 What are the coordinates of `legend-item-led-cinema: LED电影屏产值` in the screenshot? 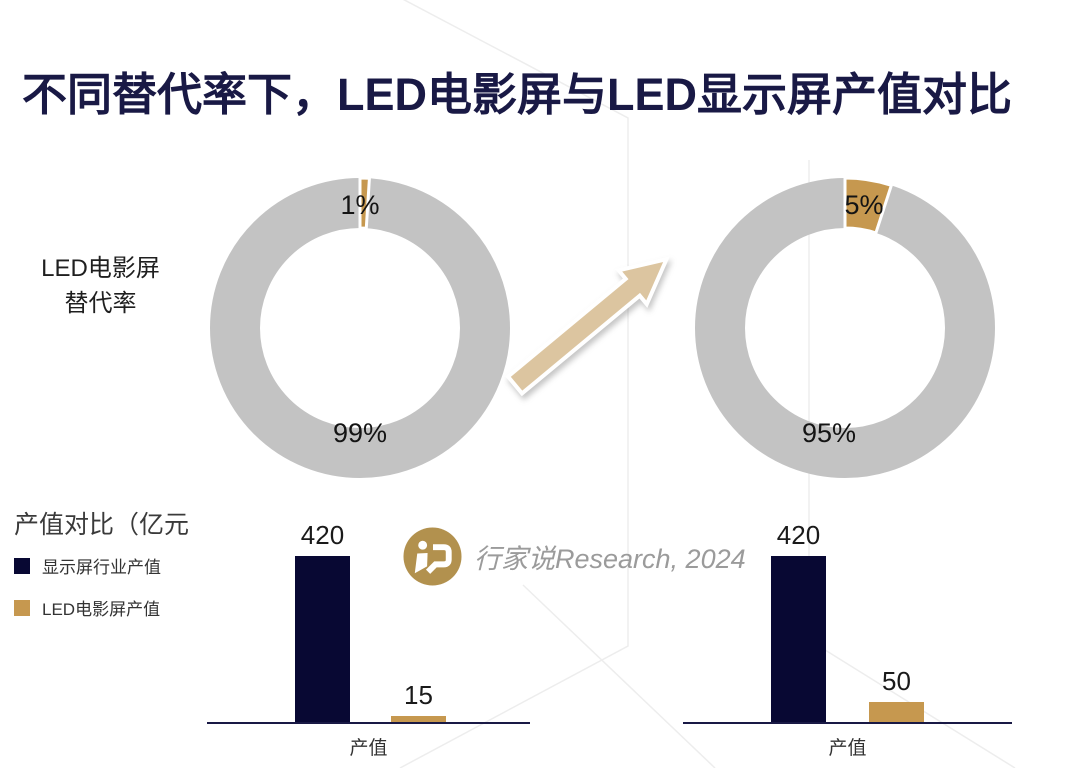 It's located at (87, 607).